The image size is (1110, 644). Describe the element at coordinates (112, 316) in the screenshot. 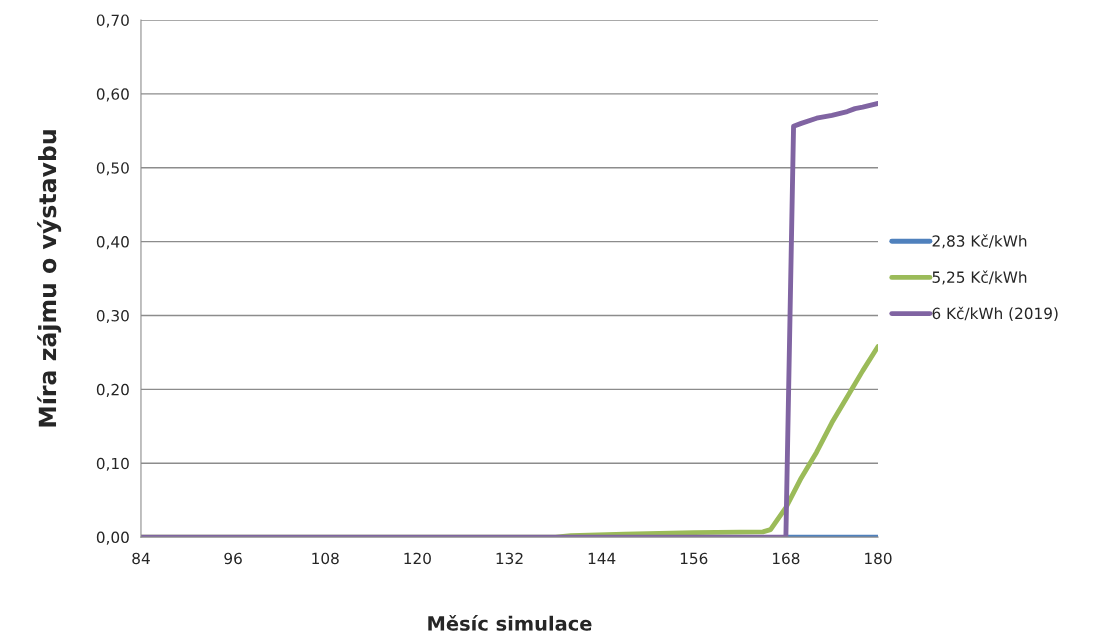

I see `y-tick-label: 0,30` at that location.